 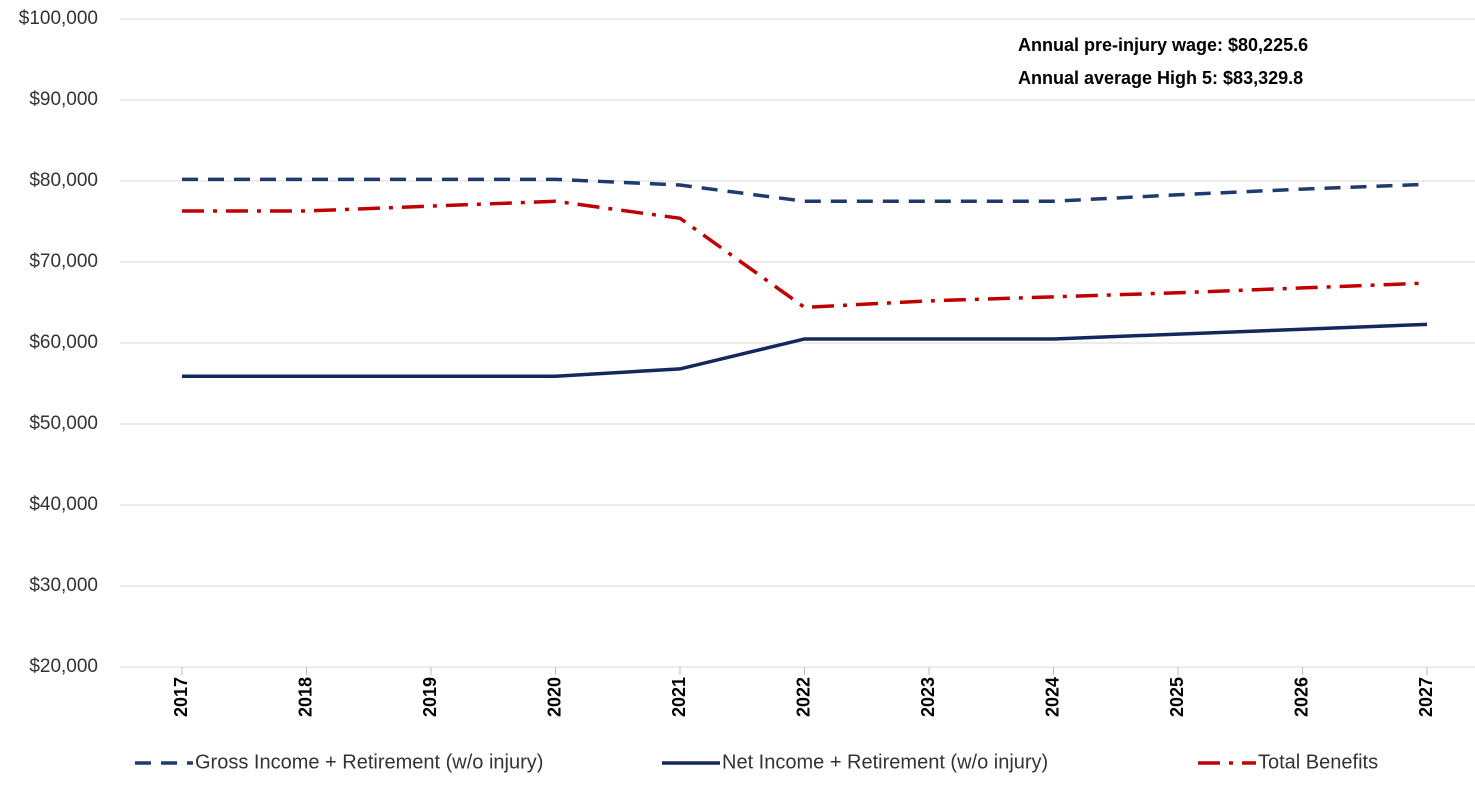 I want to click on y-tick-label: $20,000, so click(x=63, y=666).